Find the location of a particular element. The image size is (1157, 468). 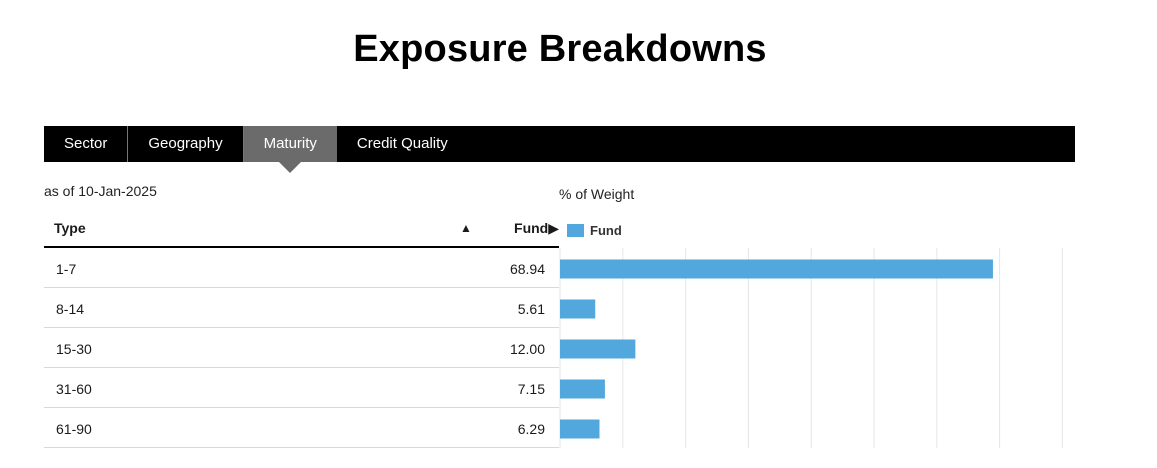

legend-swatch is located at coordinates (575, 230).